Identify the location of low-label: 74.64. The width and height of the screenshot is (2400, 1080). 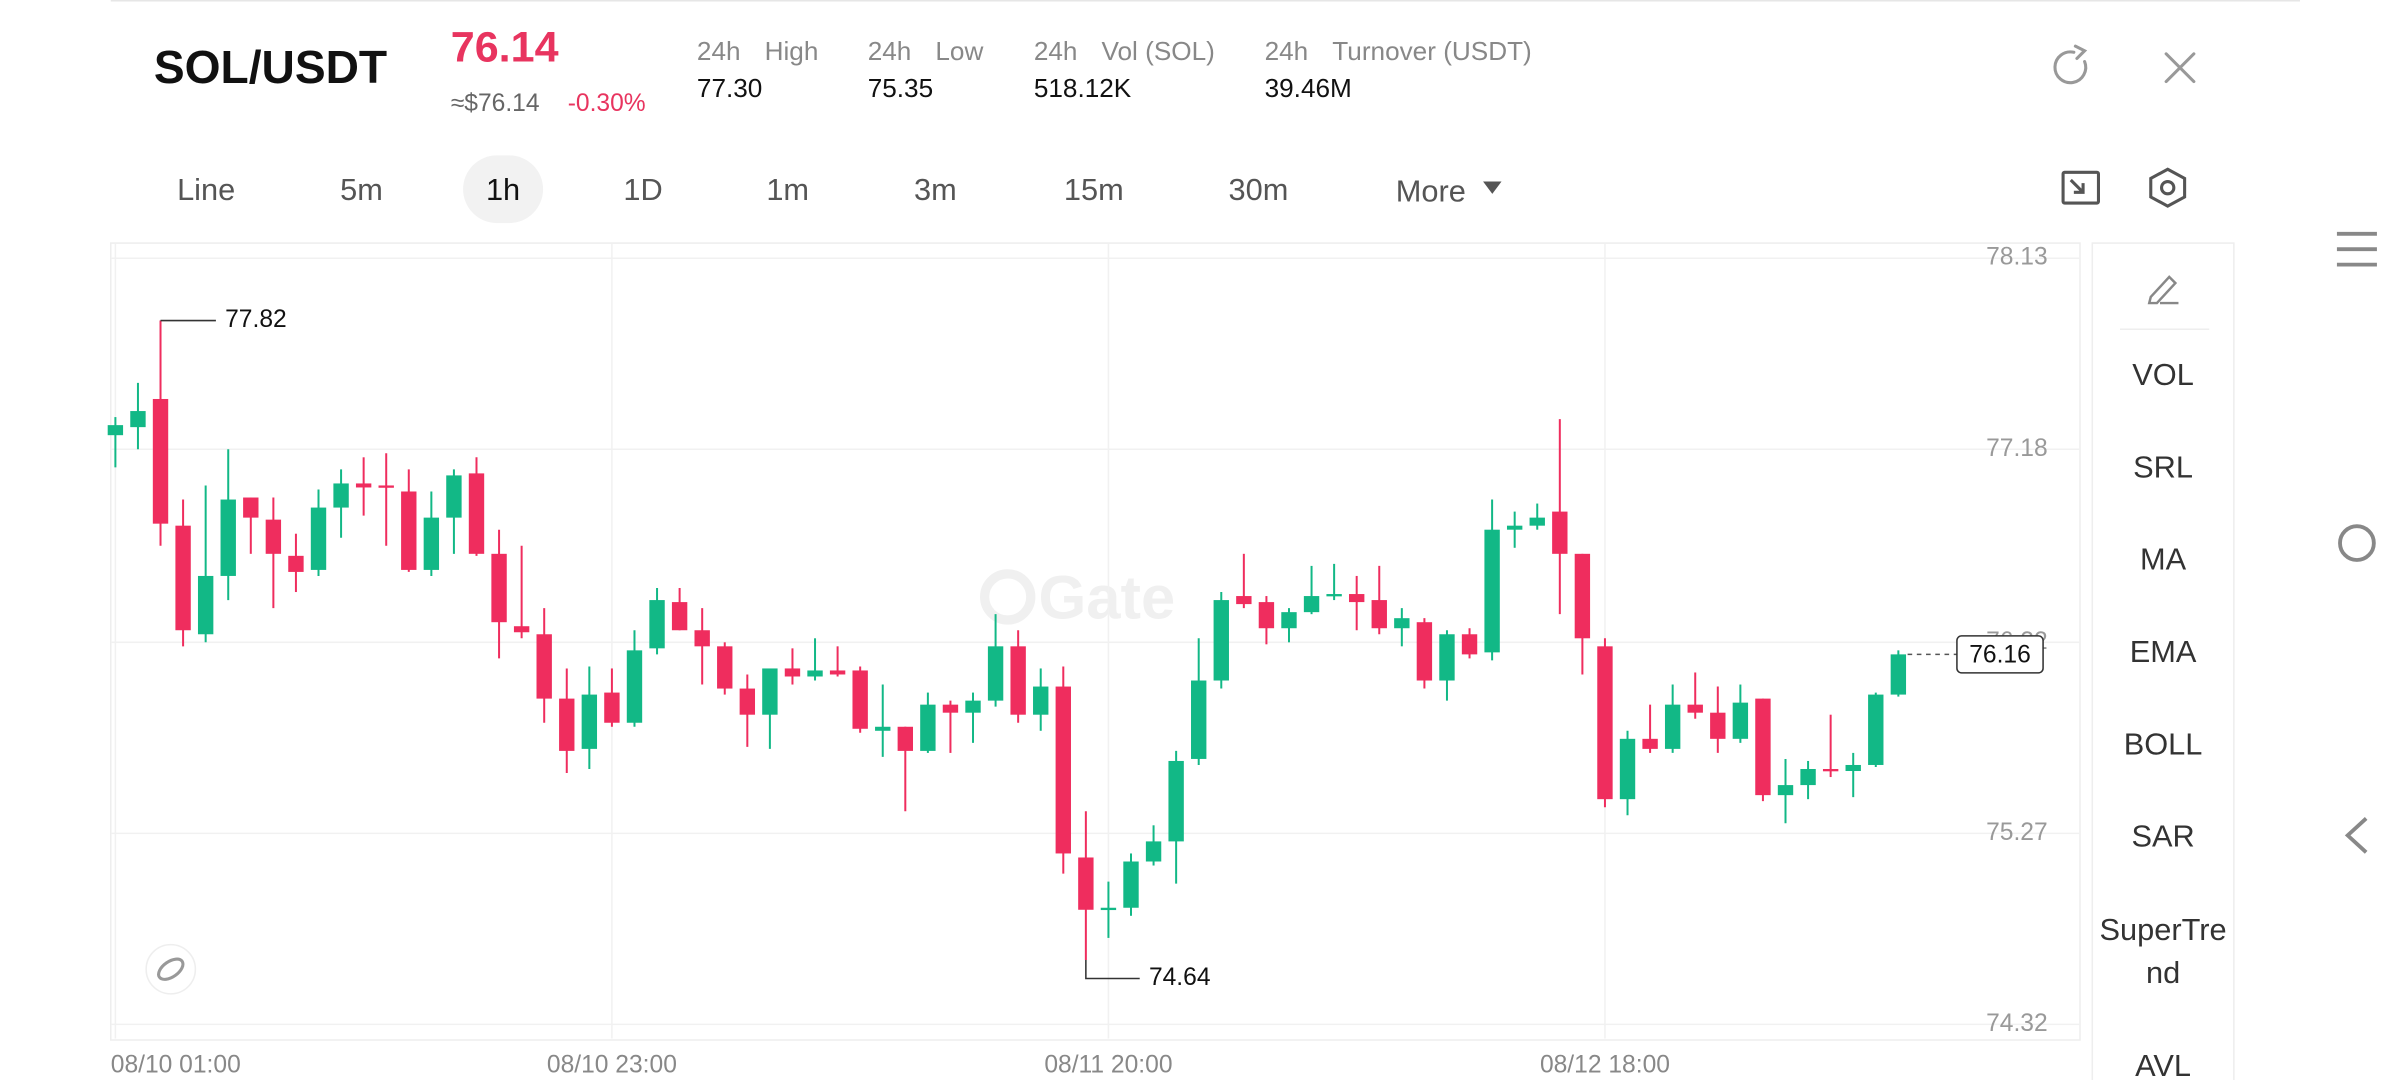
(1180, 977).